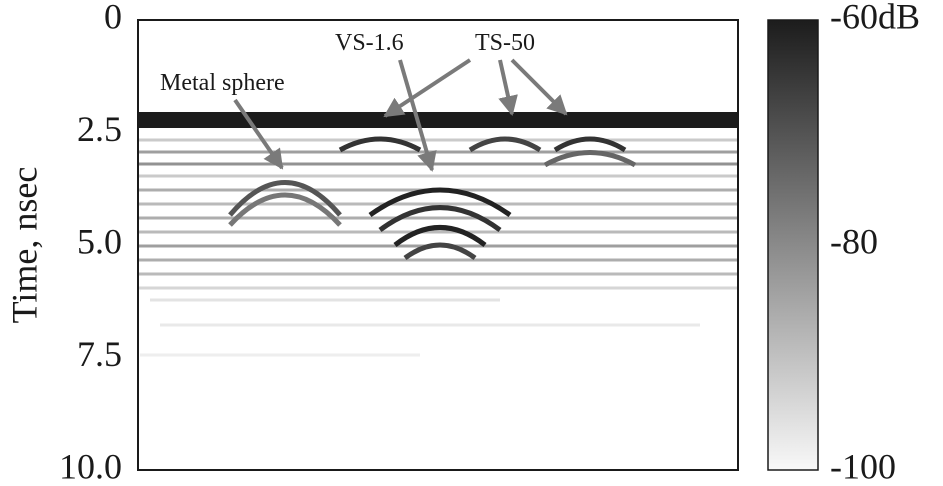 This screenshot has height=486, width=943. I want to click on colorbar, so click(793, 245).